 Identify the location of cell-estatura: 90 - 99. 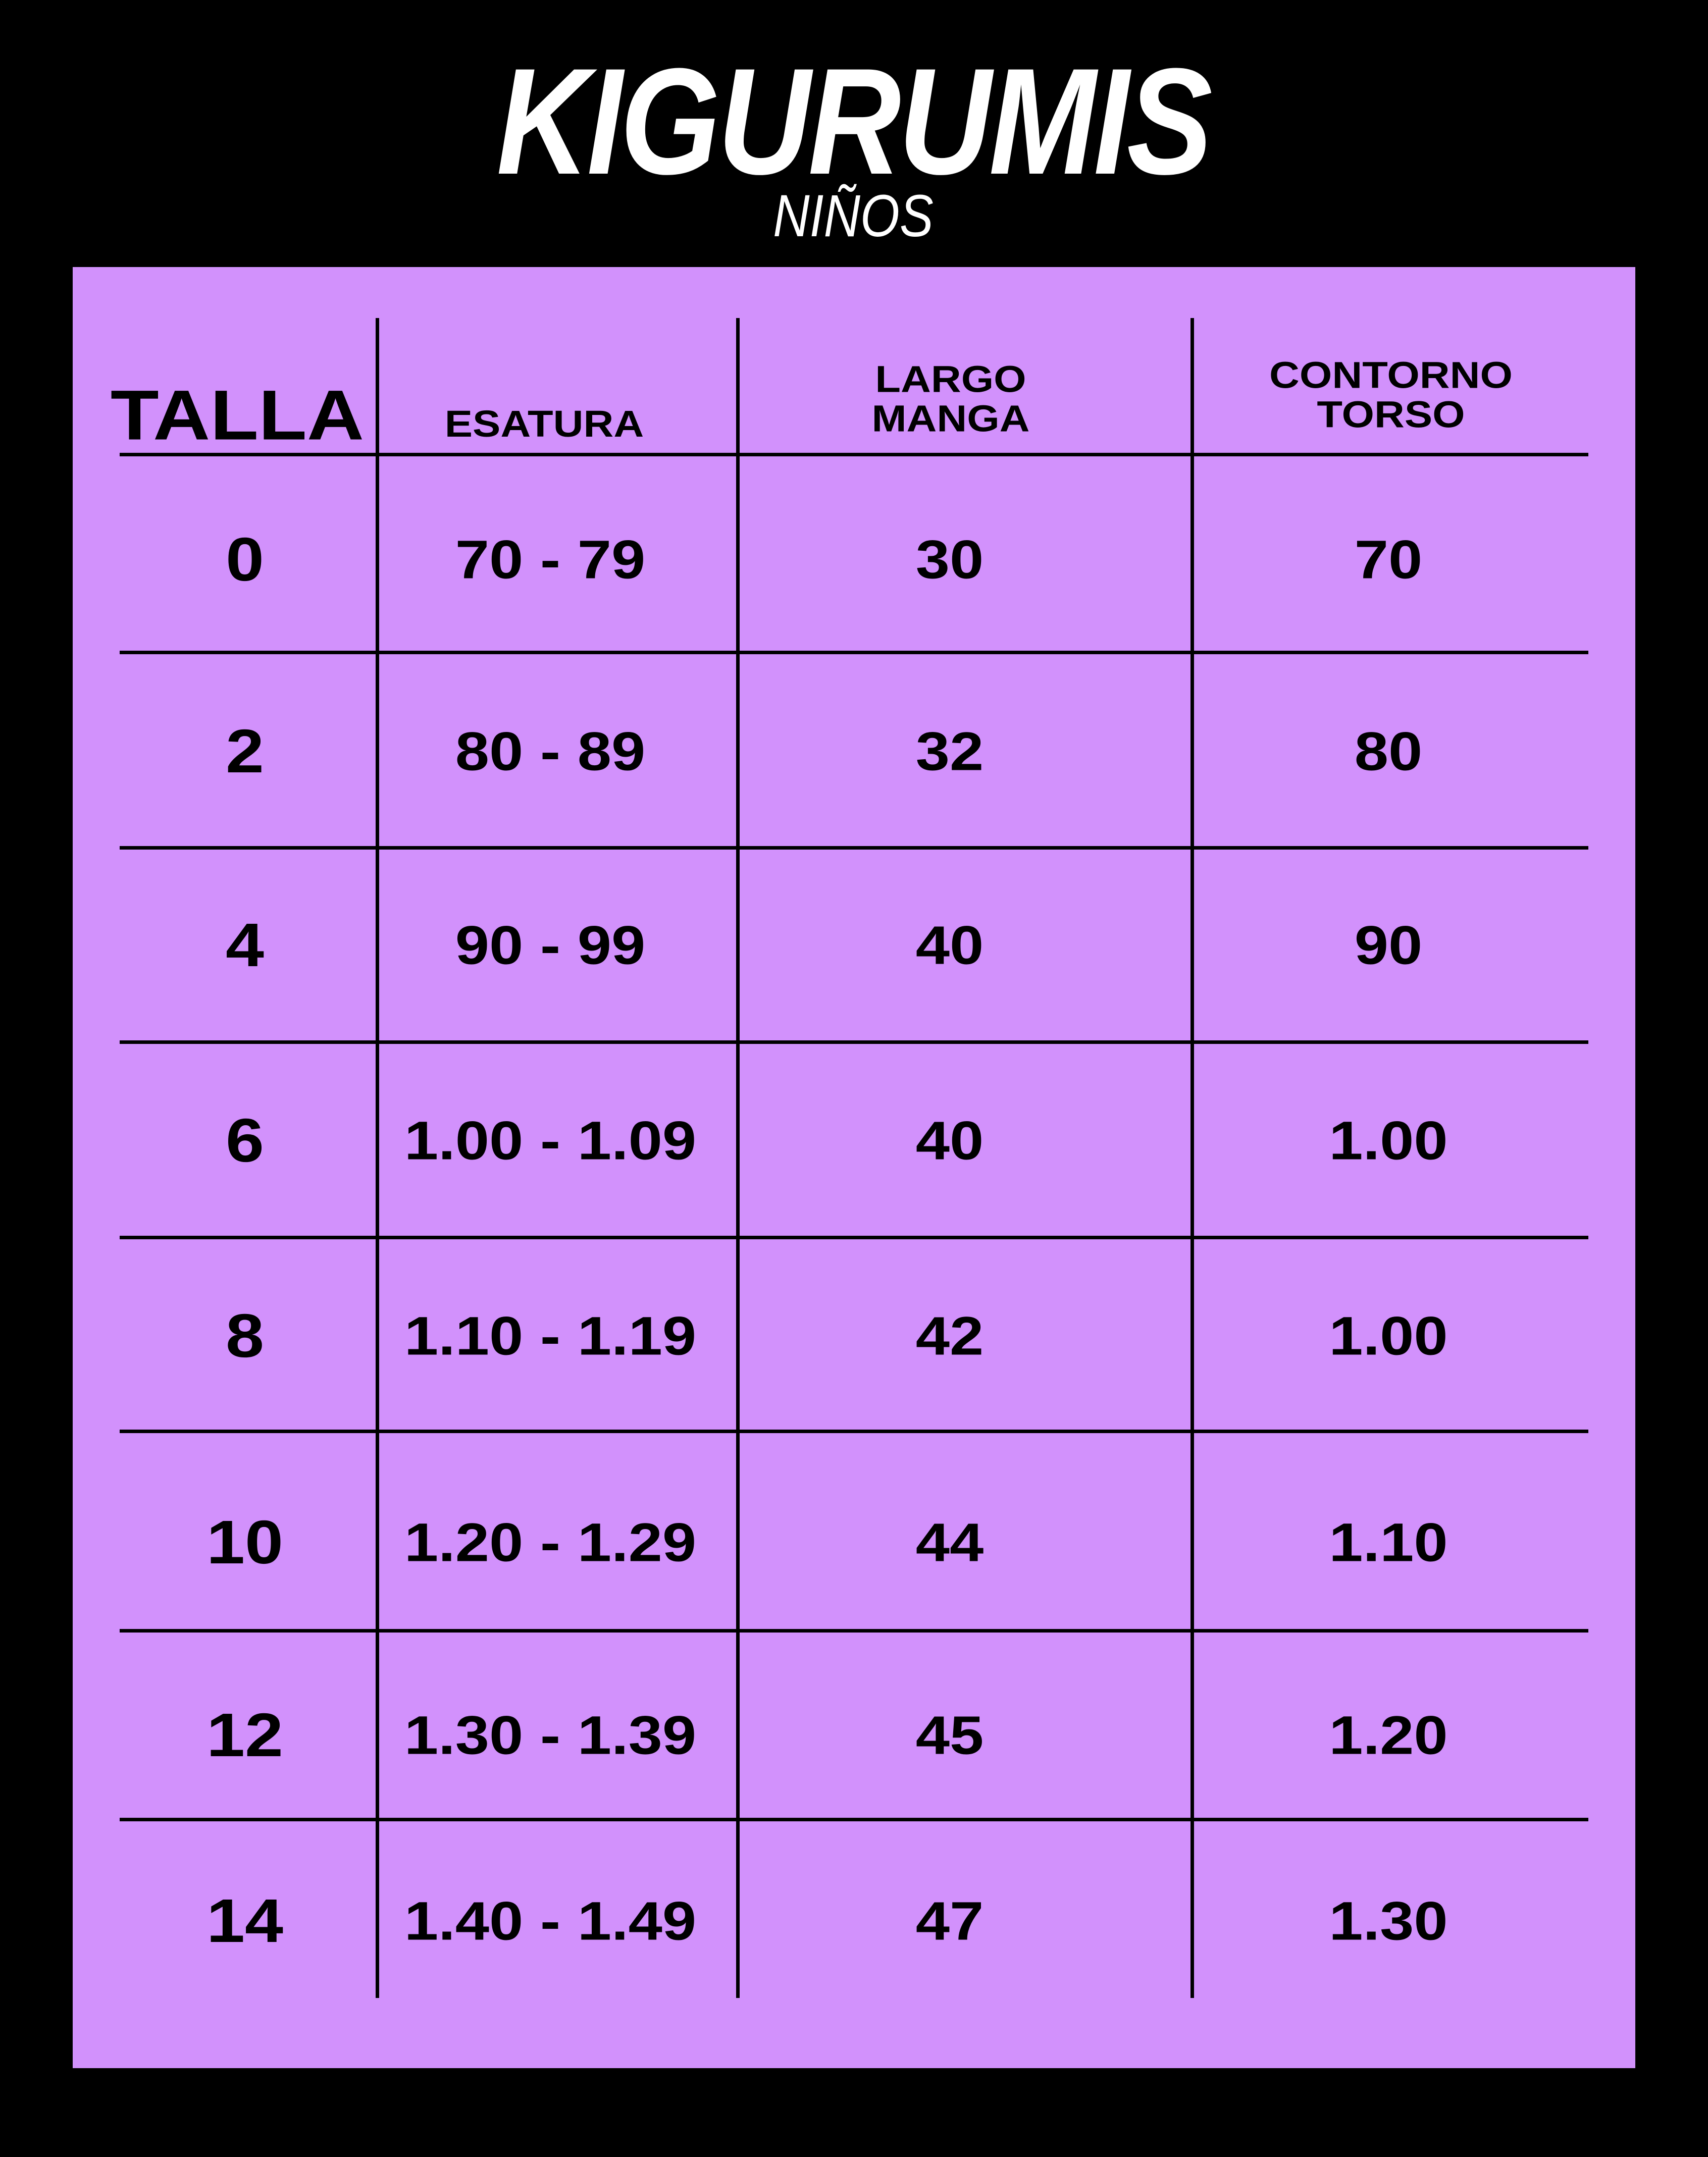
(550, 945).